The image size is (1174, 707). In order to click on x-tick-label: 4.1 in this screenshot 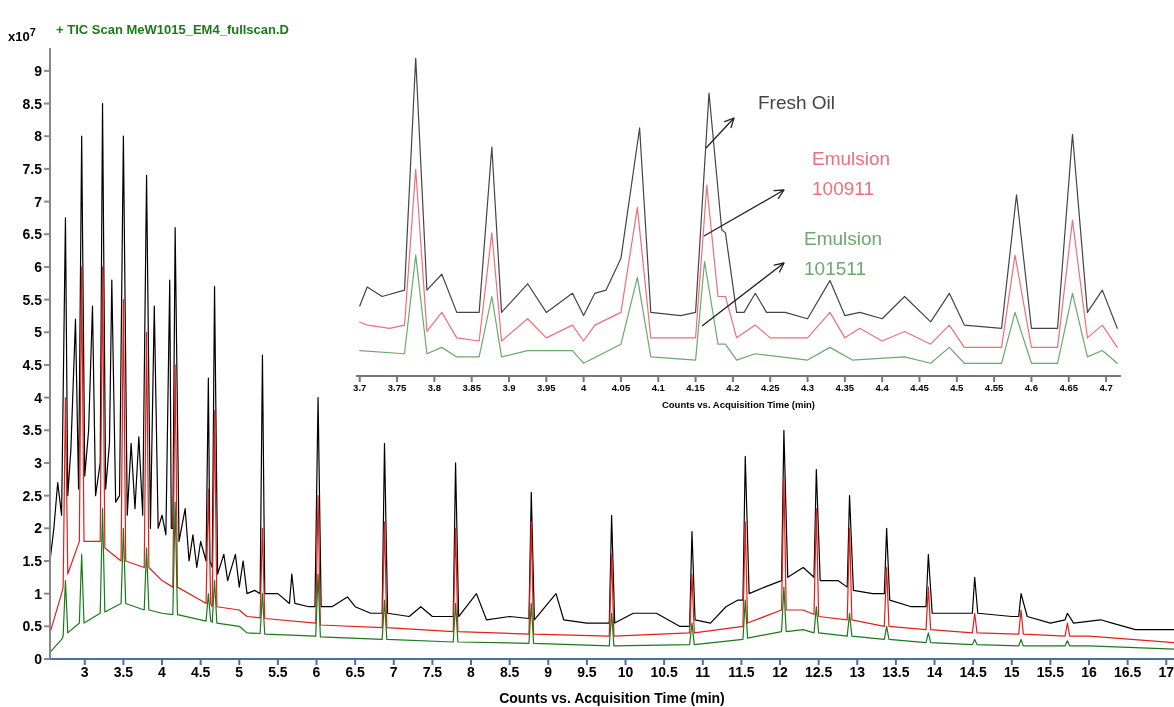, I will do `click(658, 387)`.